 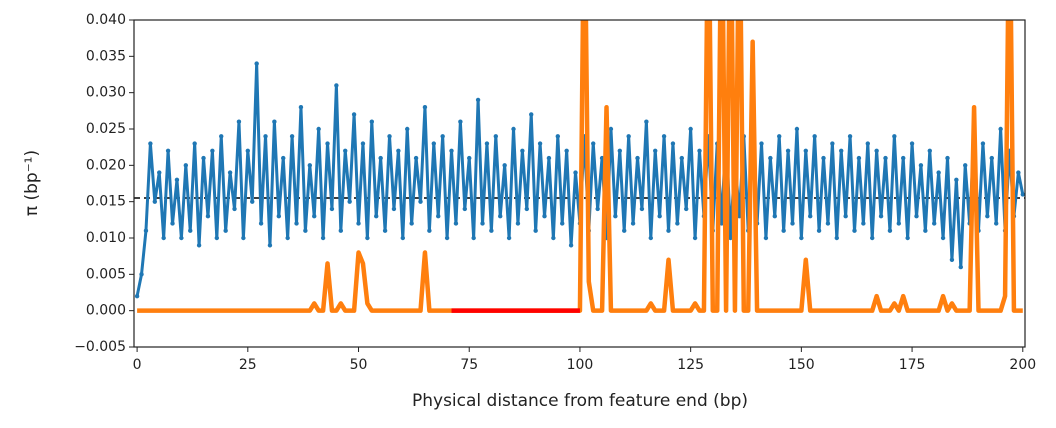 I want to click on x-tick-label: 125, so click(x=690, y=365).